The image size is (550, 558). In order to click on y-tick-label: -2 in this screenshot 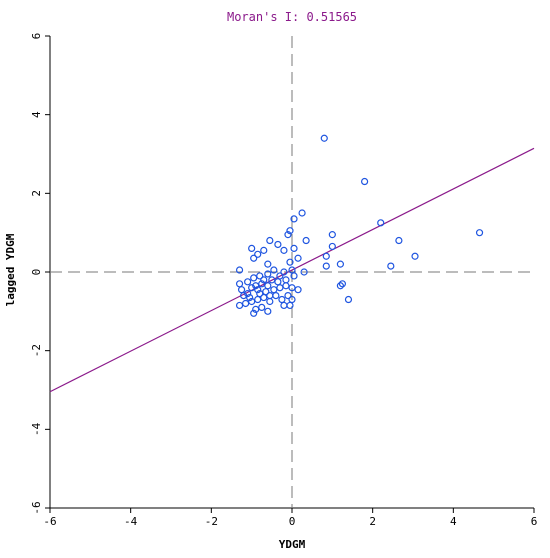, I will do `click(36, 350)`.